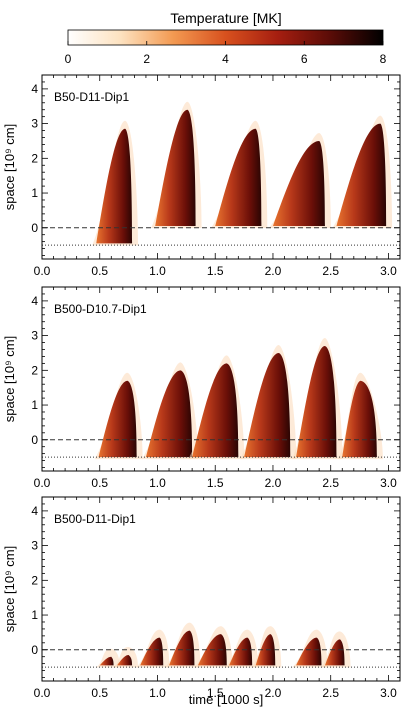 This screenshot has height=715, width=409. I want to click on colorbar-tick-label: 0, so click(68, 59).